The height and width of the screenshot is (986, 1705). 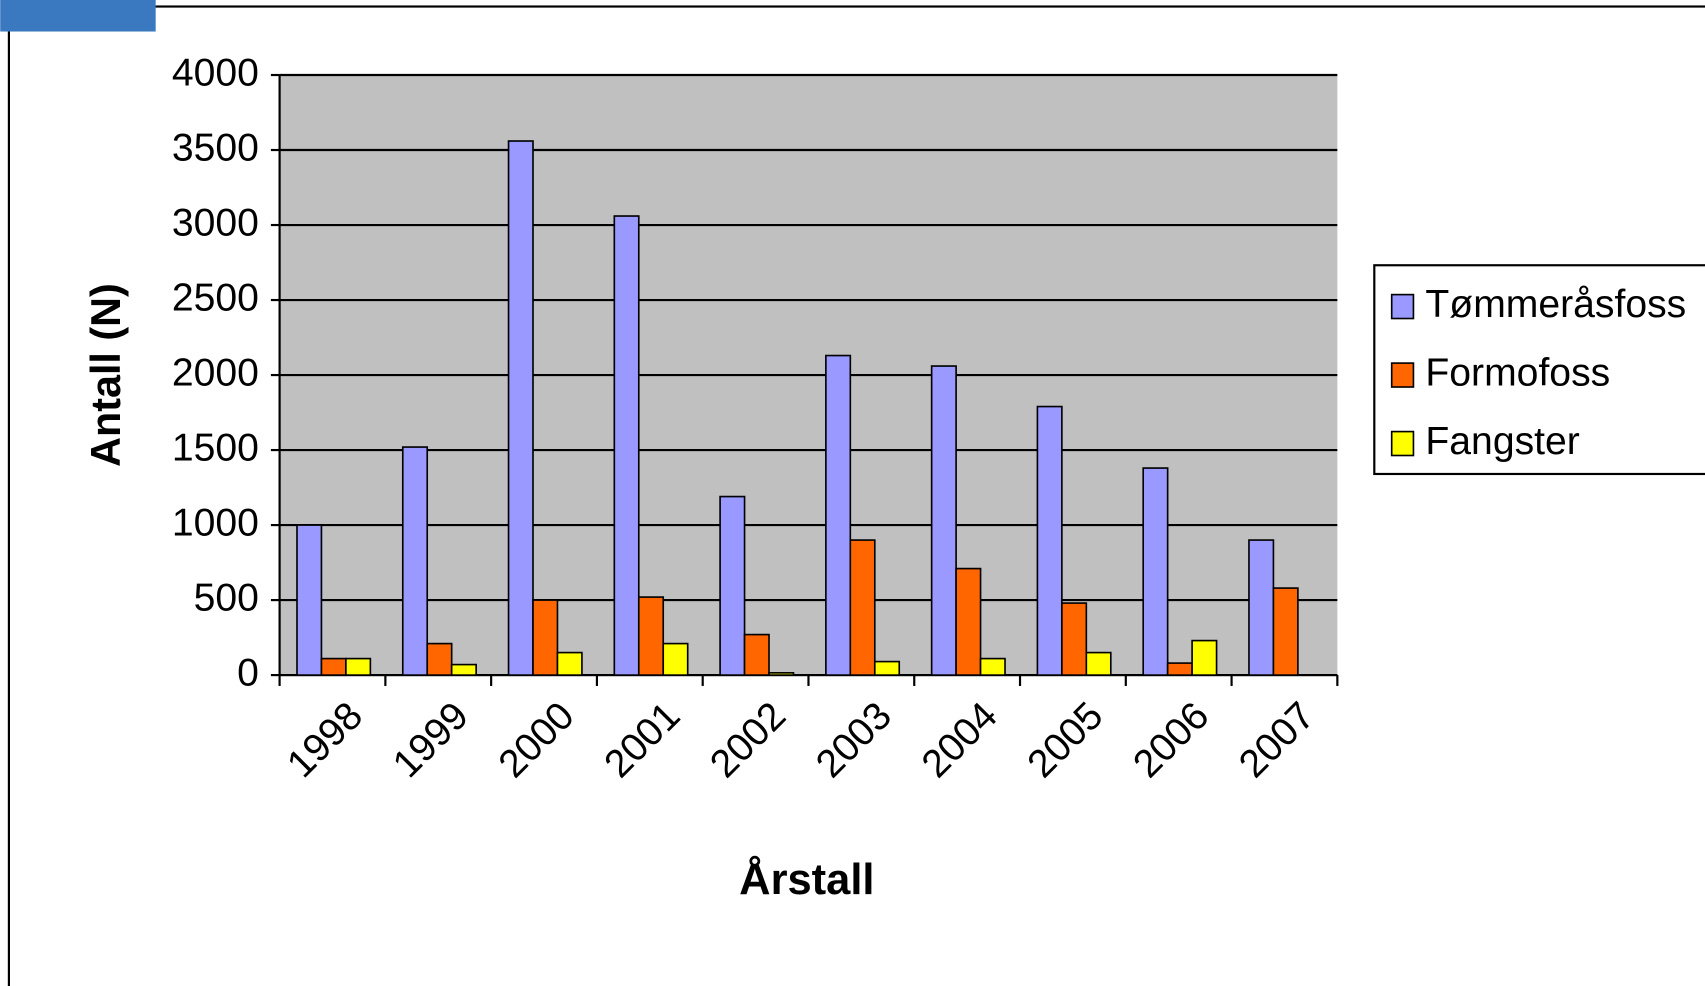 What do you see at coordinates (248, 672) in the screenshot?
I see `y-tick-label: 0` at bounding box center [248, 672].